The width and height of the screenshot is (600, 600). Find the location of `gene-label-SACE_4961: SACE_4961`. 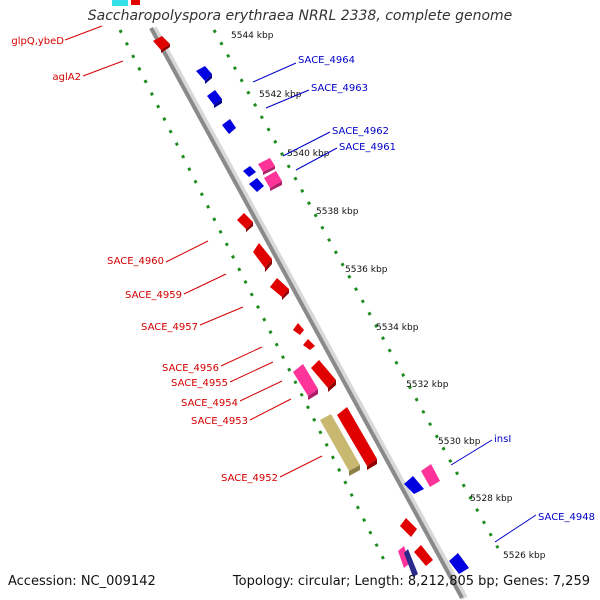

gene-label-SACE_4961: SACE_4961 is located at coordinates (367, 147).